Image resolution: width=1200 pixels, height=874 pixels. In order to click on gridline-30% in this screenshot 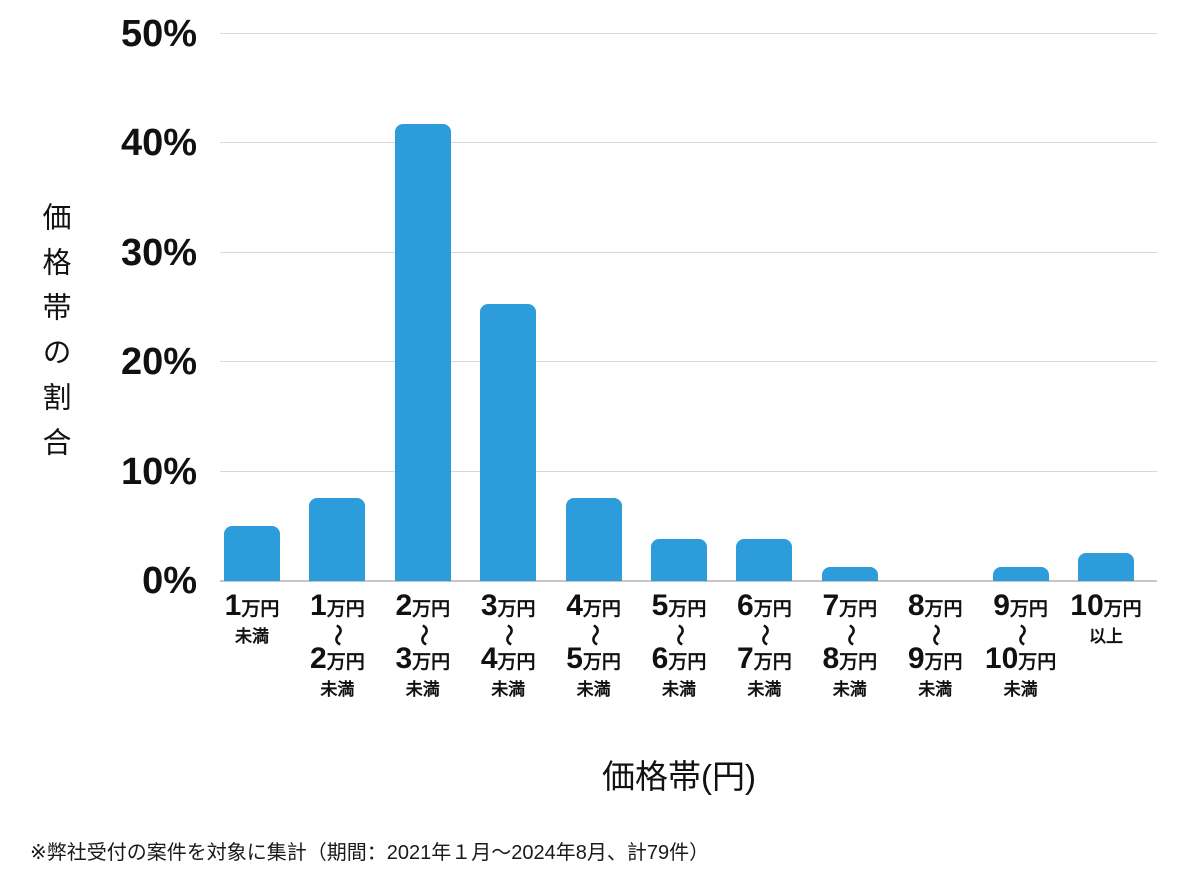, I will do `click(688, 252)`.